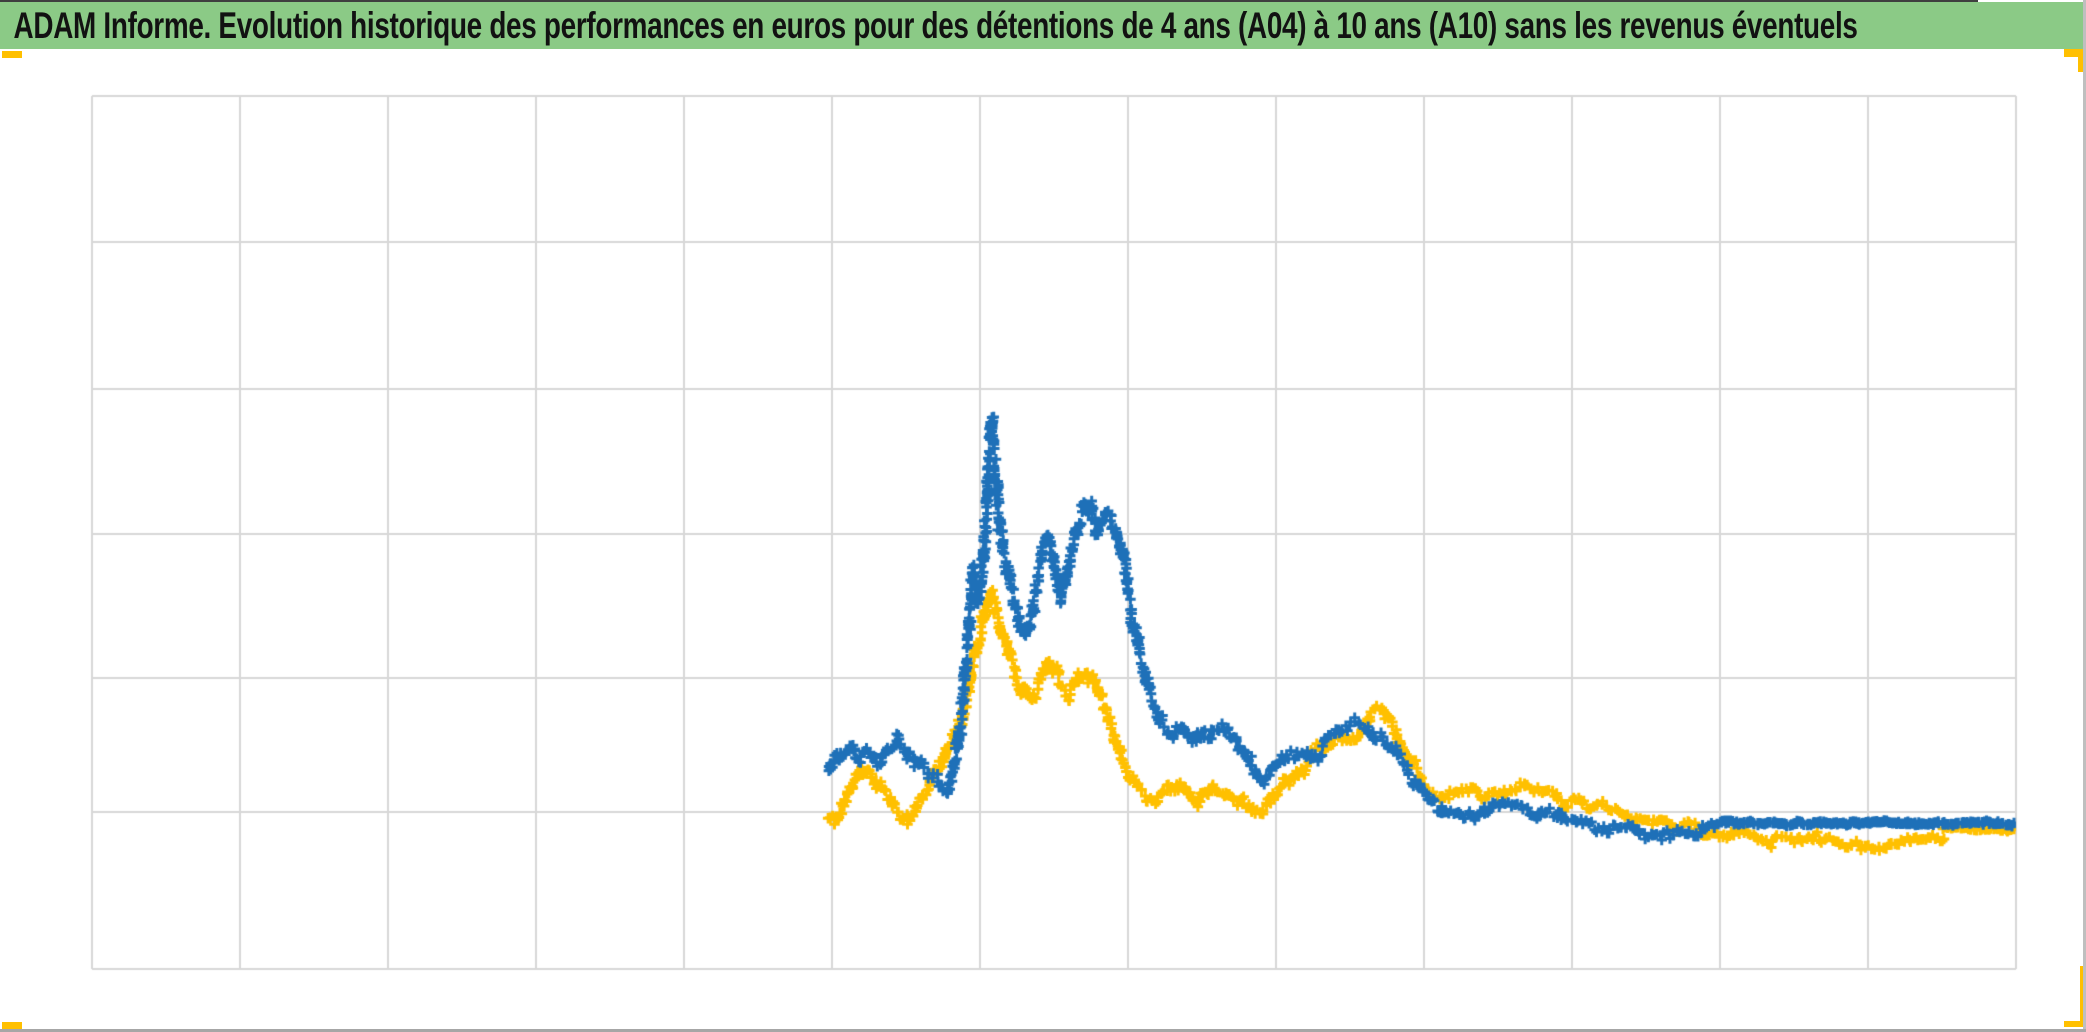 Image resolution: width=2086 pixels, height=1032 pixels. Describe the element at coordinates (1043, 1030) in the screenshot. I see `window-bottom-border` at that location.